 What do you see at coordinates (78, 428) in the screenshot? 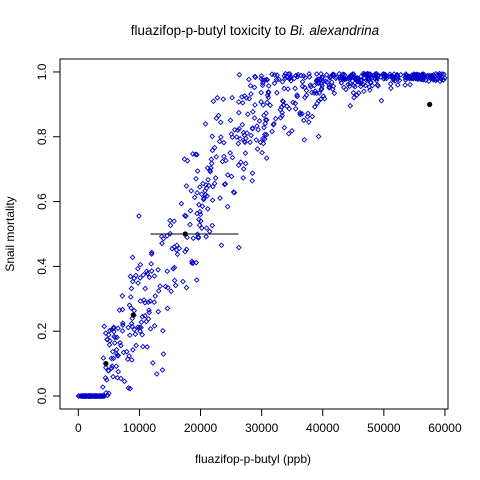
I see `x-tick-label: 0` at bounding box center [78, 428].